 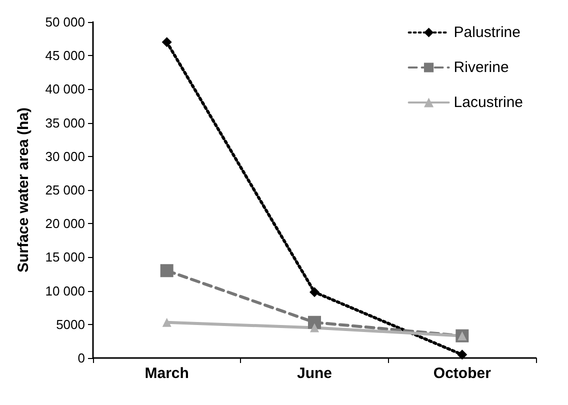 I want to click on x-tick-label: October, so click(x=462, y=373).